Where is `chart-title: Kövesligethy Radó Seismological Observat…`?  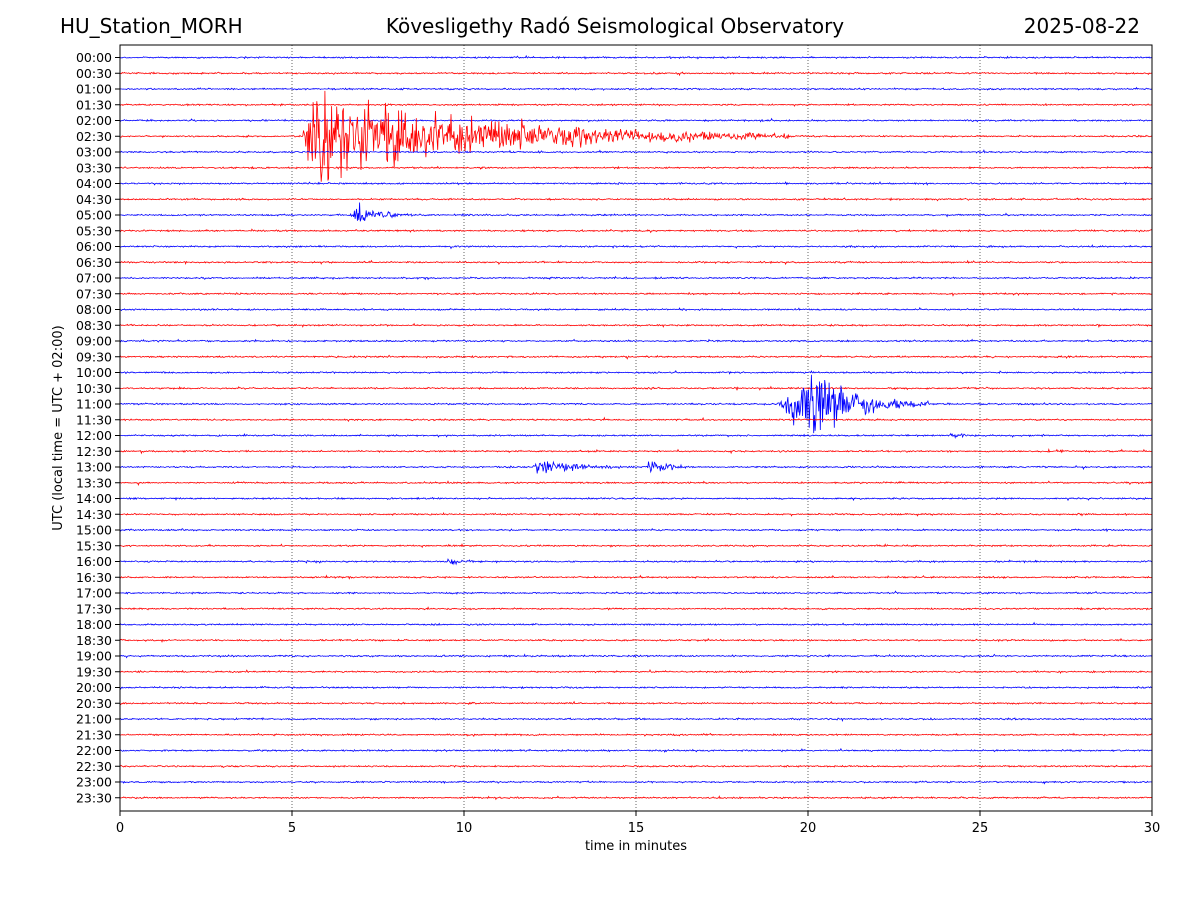 chart-title: Kövesligethy Radó Seismological Observat… is located at coordinates (615, 26).